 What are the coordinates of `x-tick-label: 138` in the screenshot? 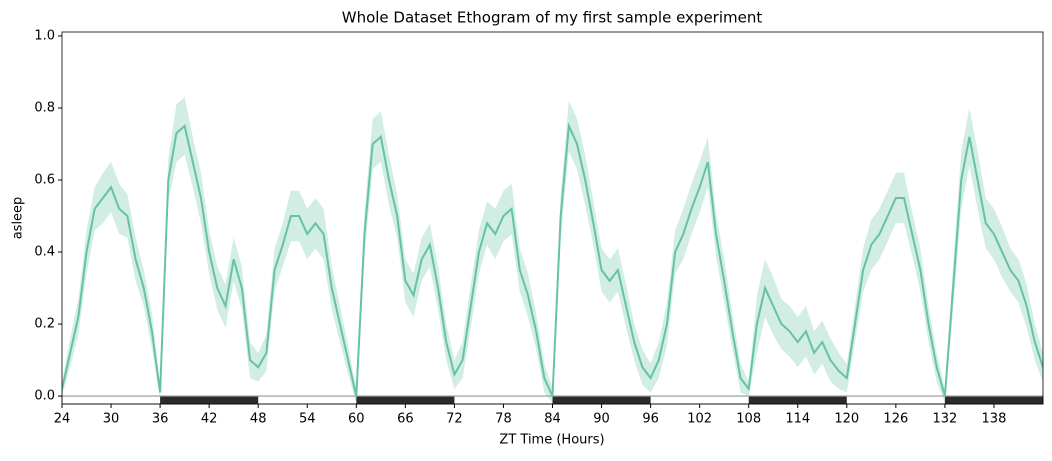 It's located at (994, 419).